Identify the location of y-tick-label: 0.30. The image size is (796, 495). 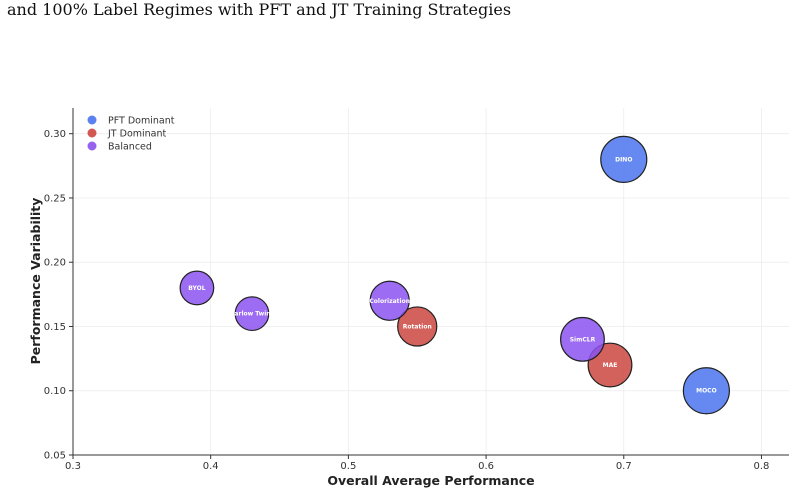
(55, 134).